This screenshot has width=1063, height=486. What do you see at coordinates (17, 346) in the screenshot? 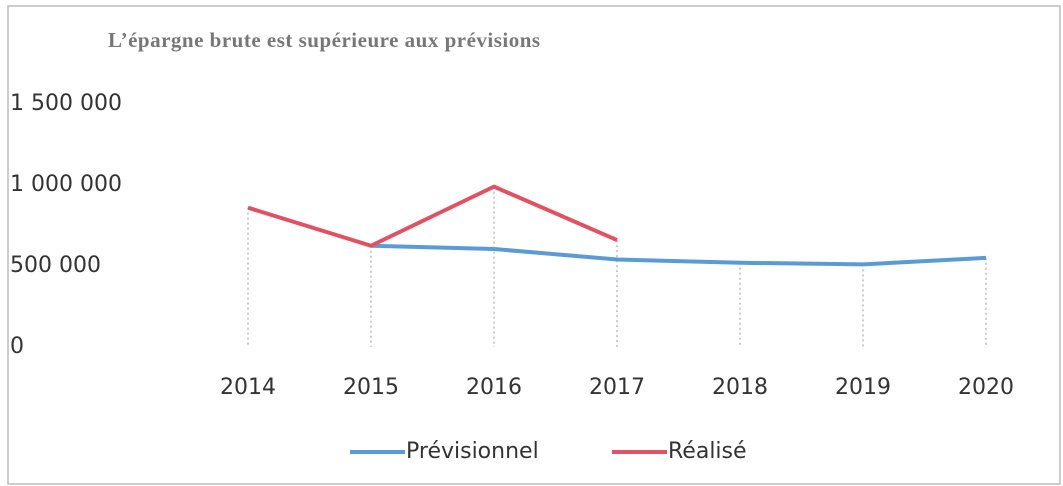
I see `y-tick-label: 0` at bounding box center [17, 346].